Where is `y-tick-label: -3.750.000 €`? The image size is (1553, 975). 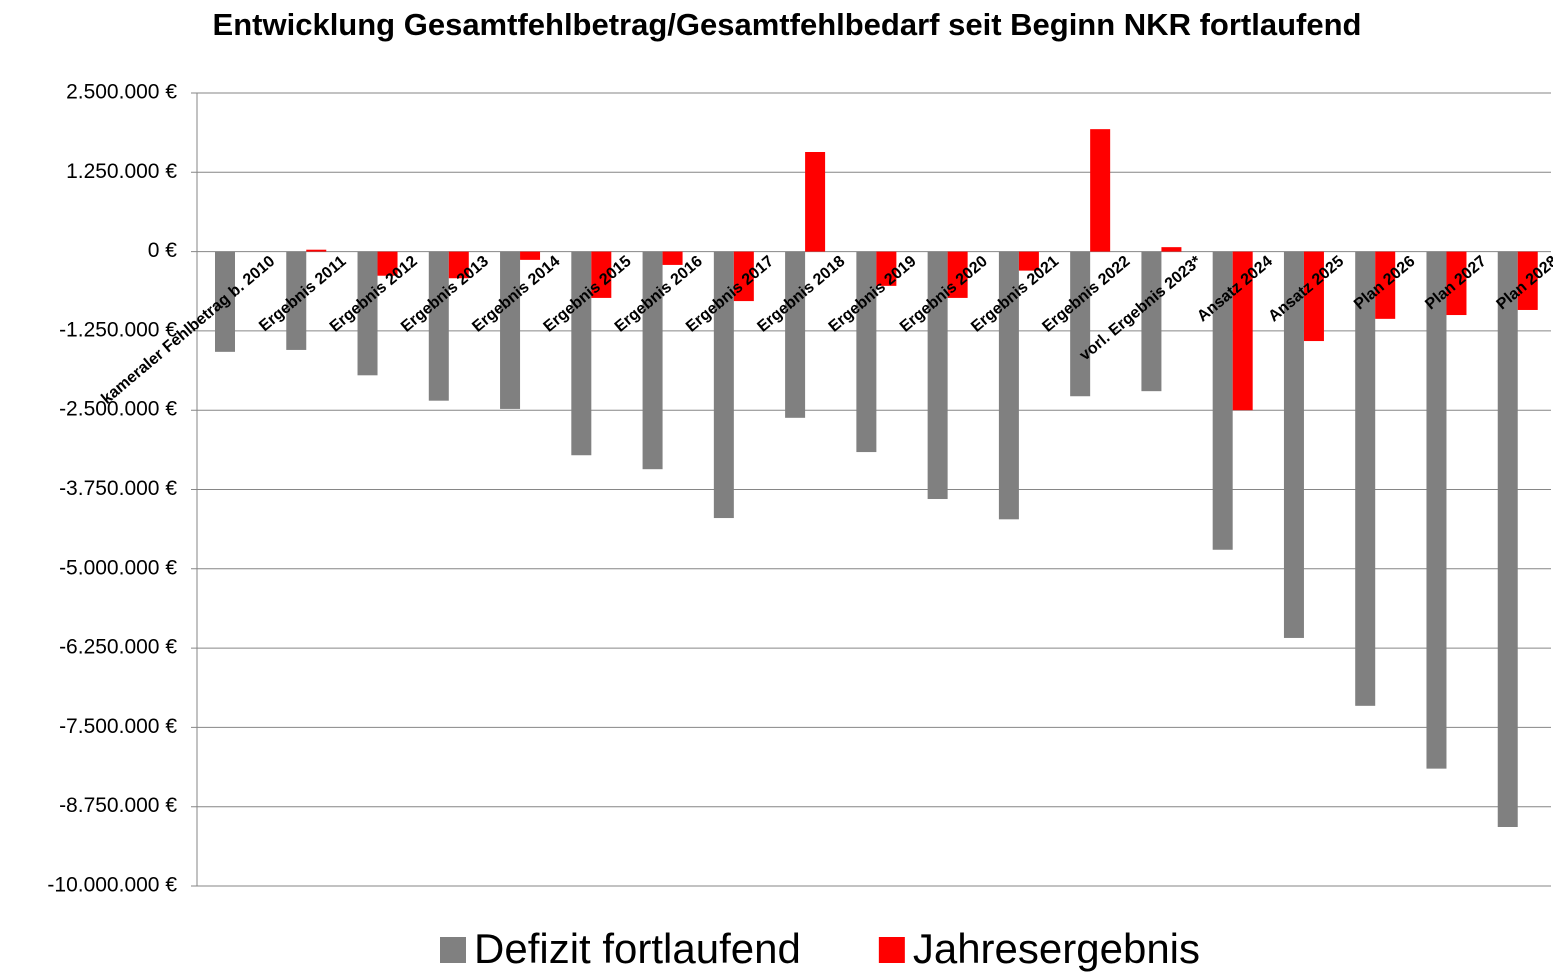
y-tick-label: -3.750.000 € is located at coordinates (118, 488).